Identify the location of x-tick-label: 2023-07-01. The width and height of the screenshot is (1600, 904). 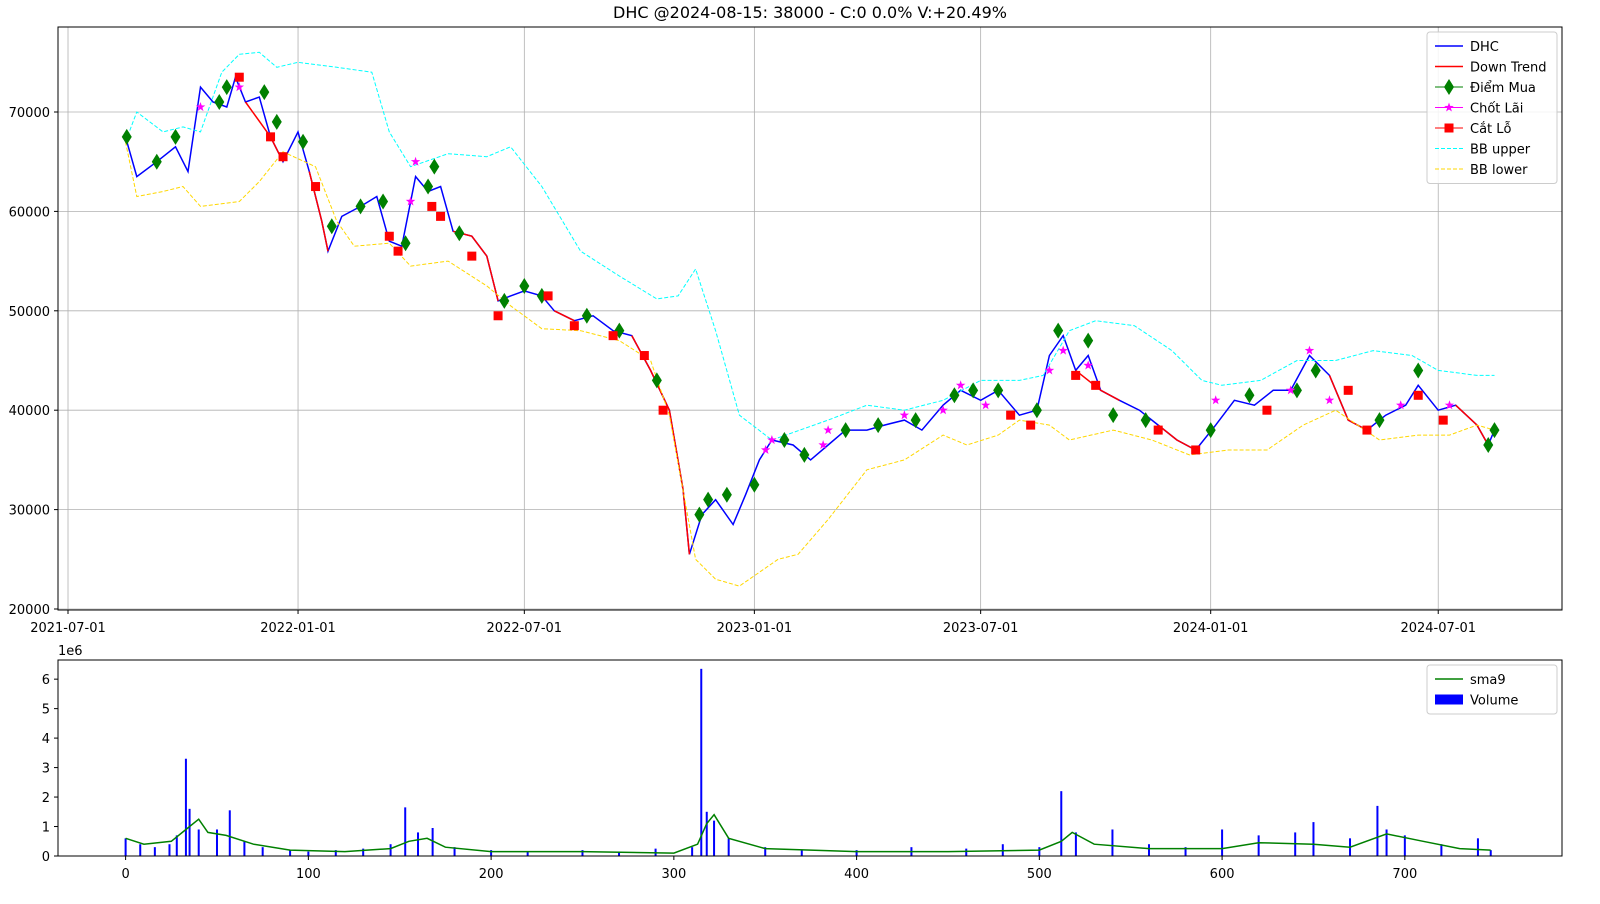
(981, 628).